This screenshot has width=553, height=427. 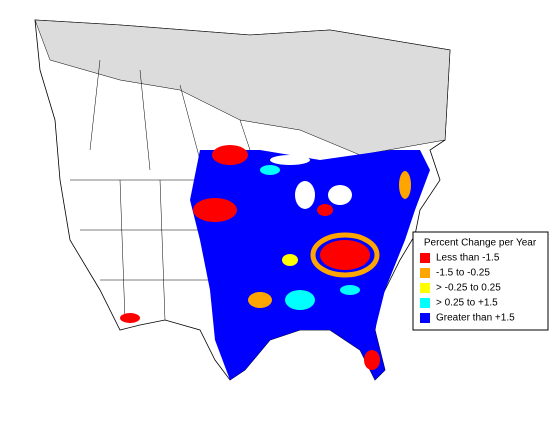 What do you see at coordinates (463, 273) in the screenshot?
I see `legend-label: -1.5 to -0.25` at bounding box center [463, 273].